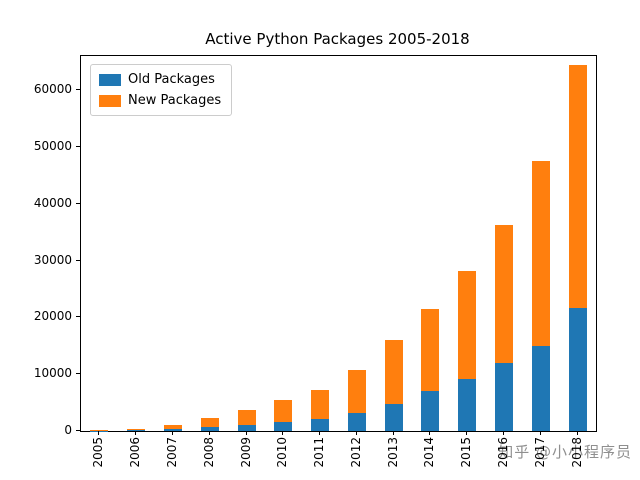  Describe the element at coordinates (467, 405) in the screenshot. I see `bar-2015-old` at that location.